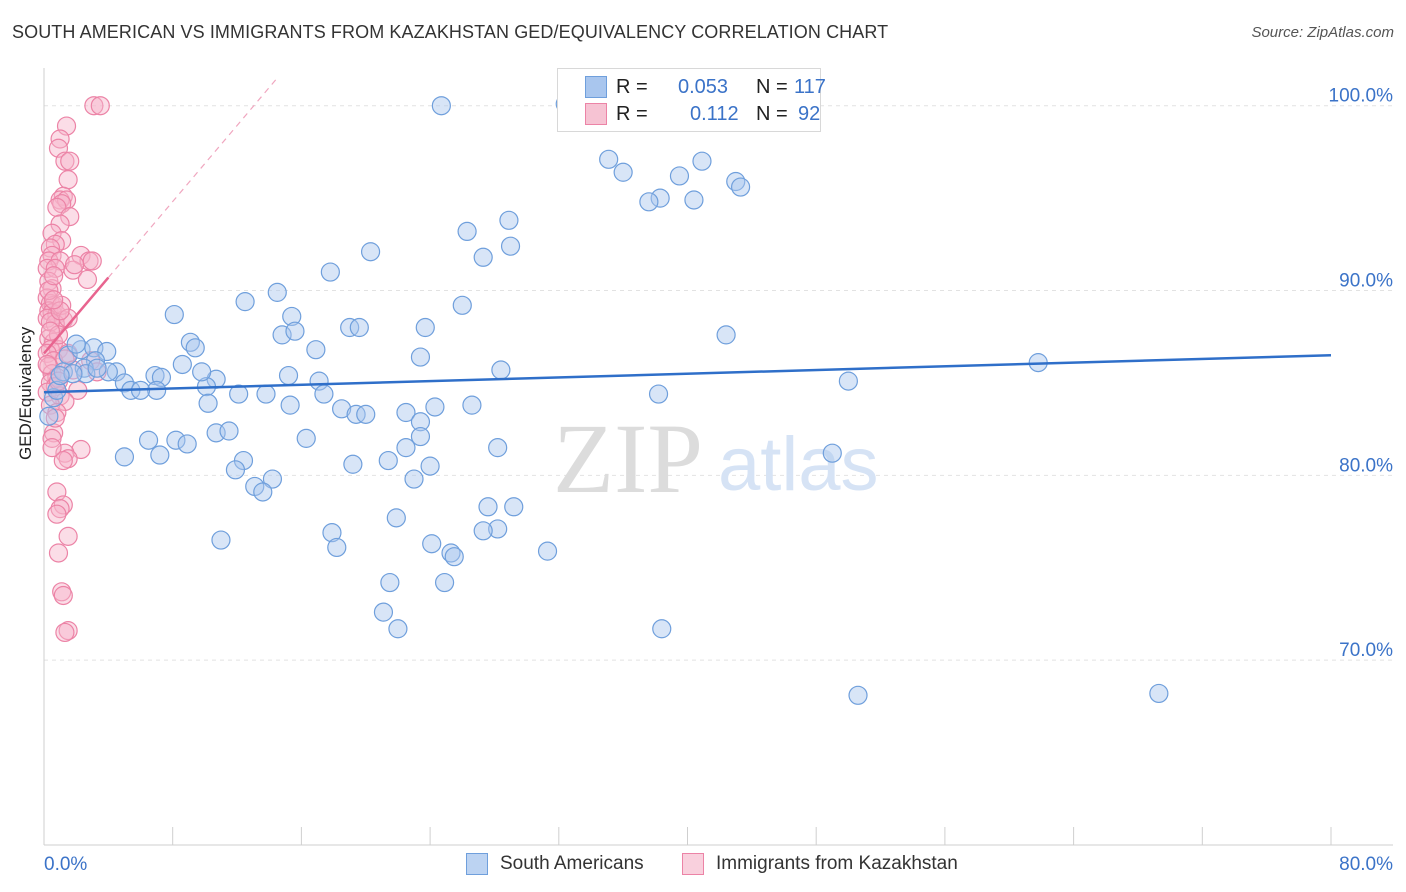  Describe the element at coordinates (693, 864) in the screenshot. I see `legend-swatch-pink` at that location.